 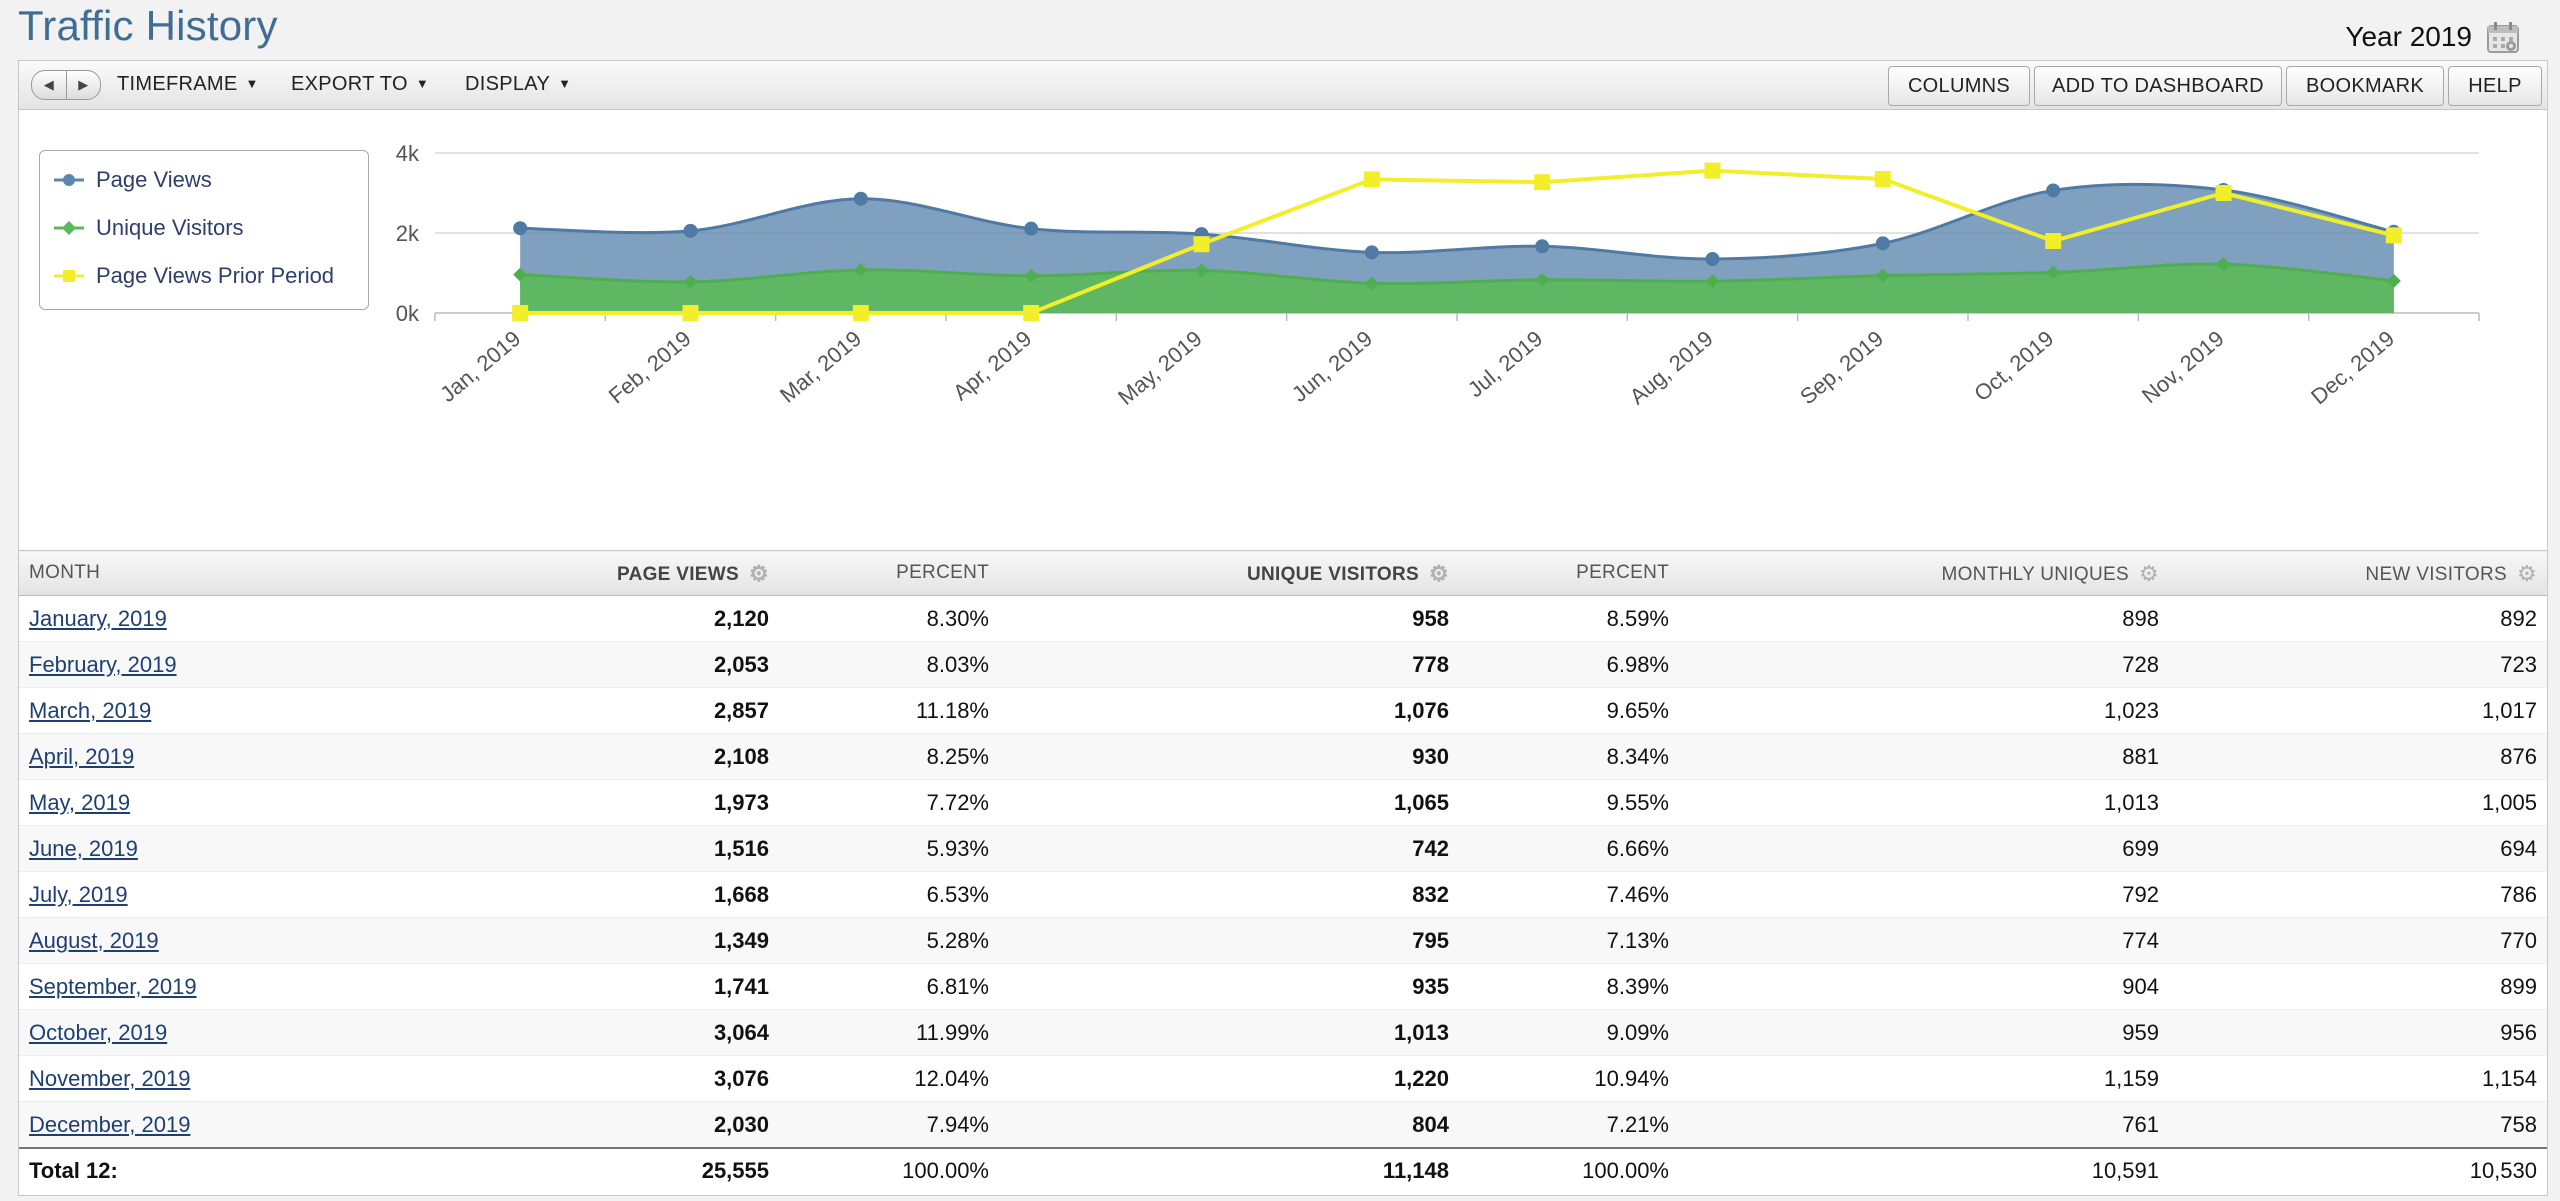 I want to click on series-line-prior-period, so click(x=1457, y=241).